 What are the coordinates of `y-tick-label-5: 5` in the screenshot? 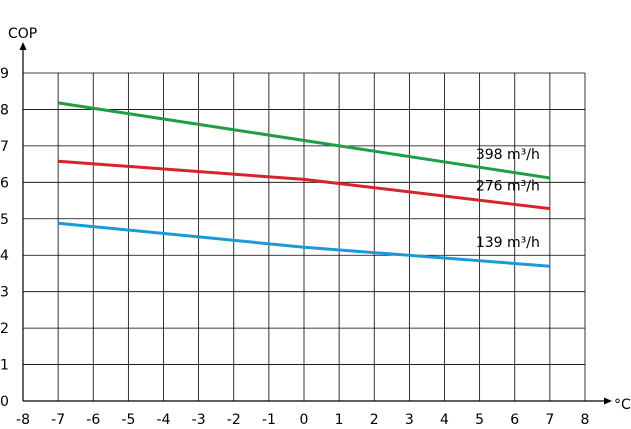 It's located at (4, 220).